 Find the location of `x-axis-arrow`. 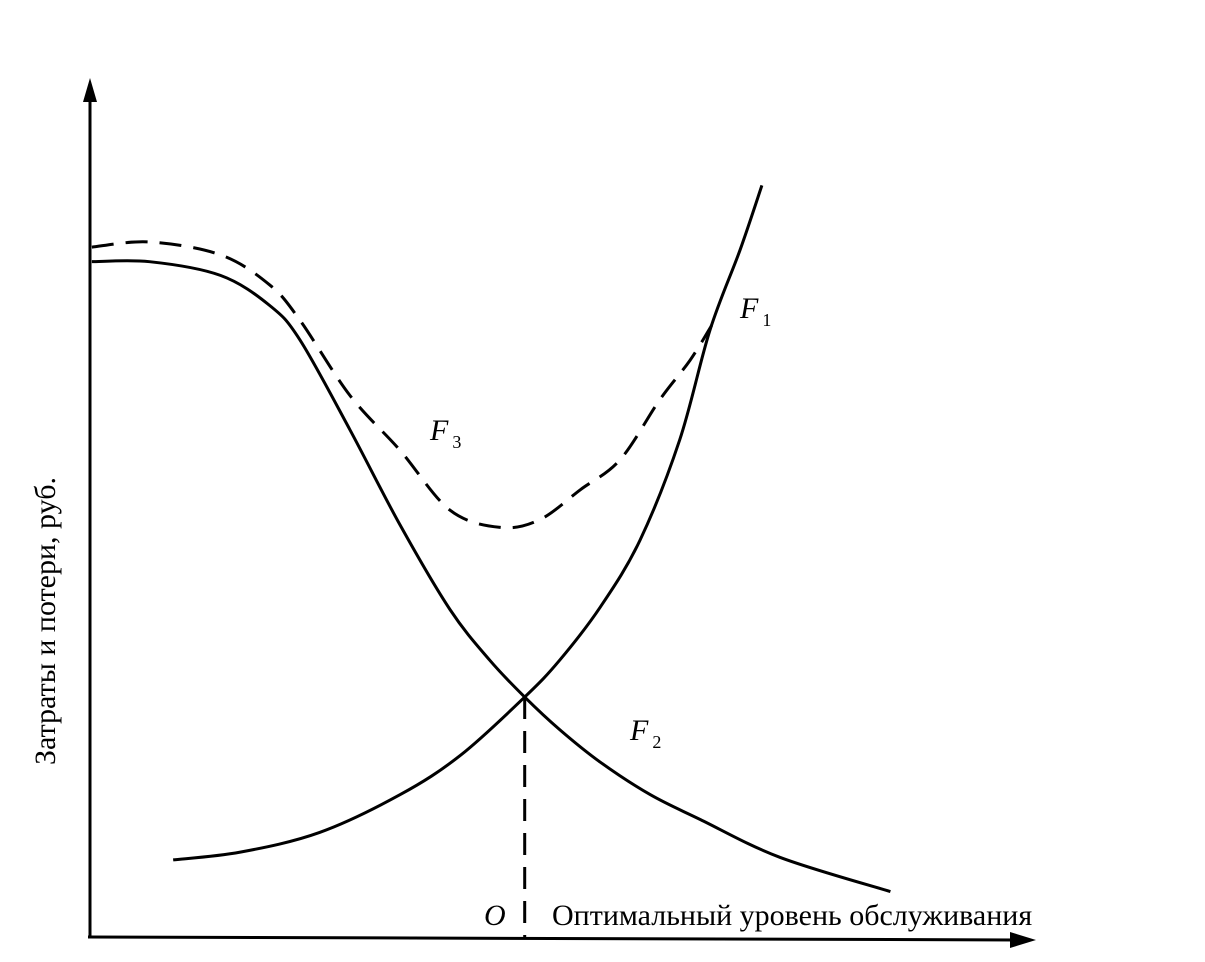

x-axis-arrow is located at coordinates (1023, 940).